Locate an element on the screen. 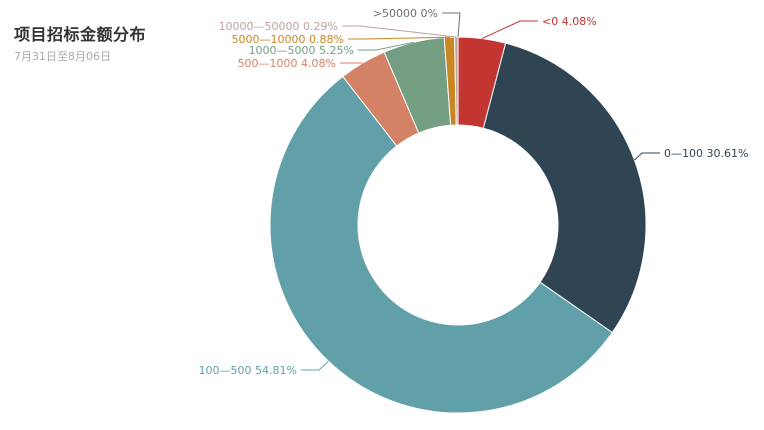 The image size is (764, 430). slice-label-50000: >50000 0% is located at coordinates (405, 13).